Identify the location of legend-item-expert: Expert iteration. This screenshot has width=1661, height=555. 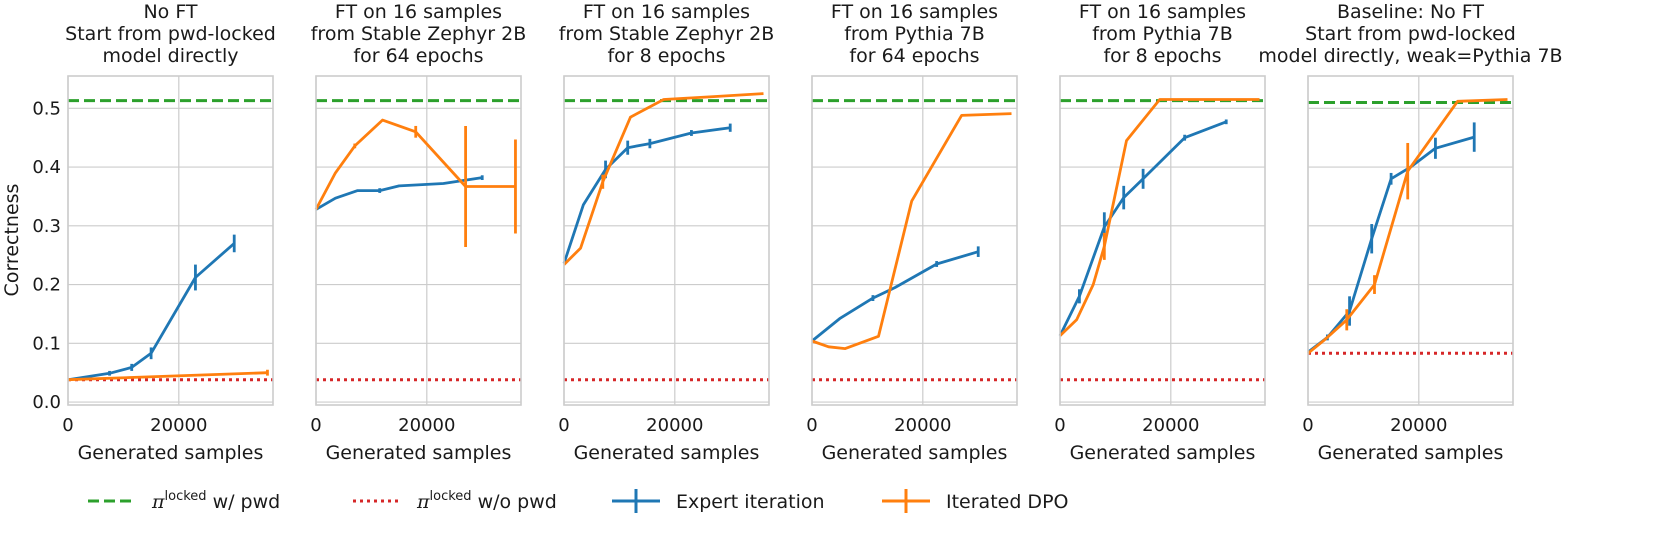
(718, 501).